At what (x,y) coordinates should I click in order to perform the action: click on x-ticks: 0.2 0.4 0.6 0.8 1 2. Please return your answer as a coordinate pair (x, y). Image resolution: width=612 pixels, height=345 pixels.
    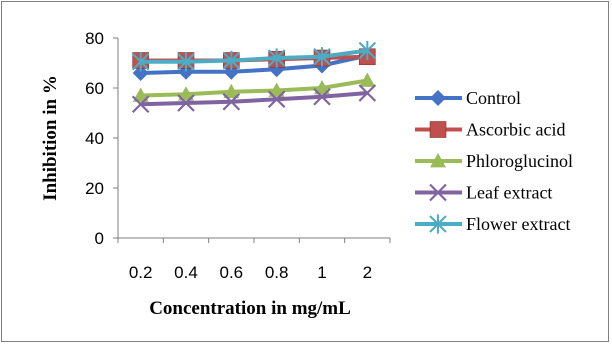
    Looking at the image, I should click on (254, 260).